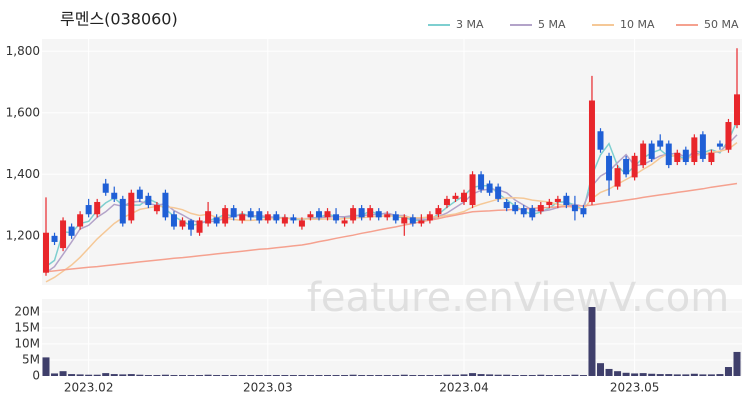 The height and width of the screenshot is (404, 750). I want to click on legend-label: 5 MA, so click(552, 24).